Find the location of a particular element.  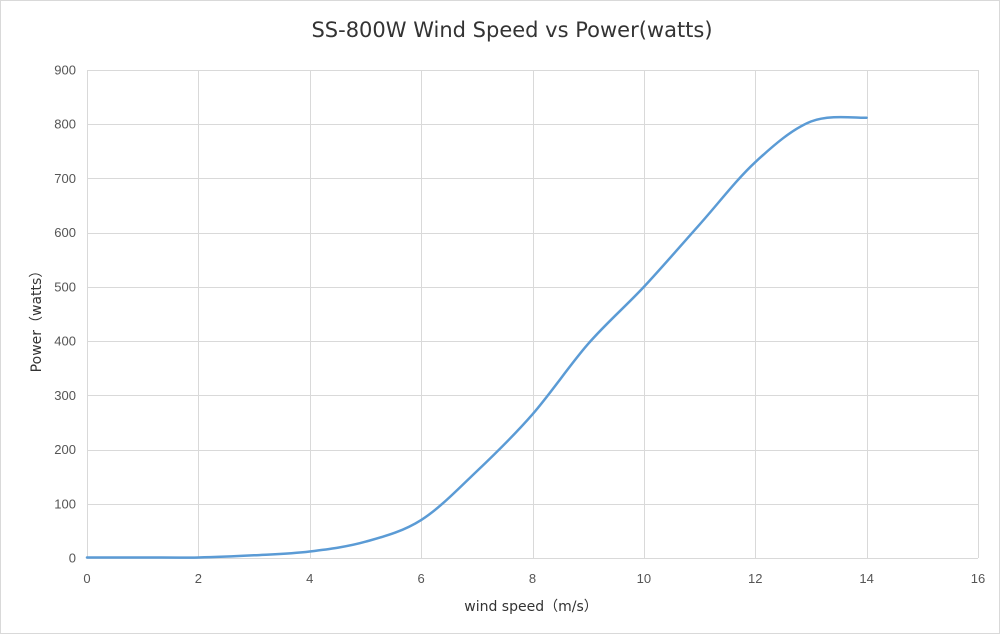

x-axis-title: wind speed（m/s） is located at coordinates (531, 607).